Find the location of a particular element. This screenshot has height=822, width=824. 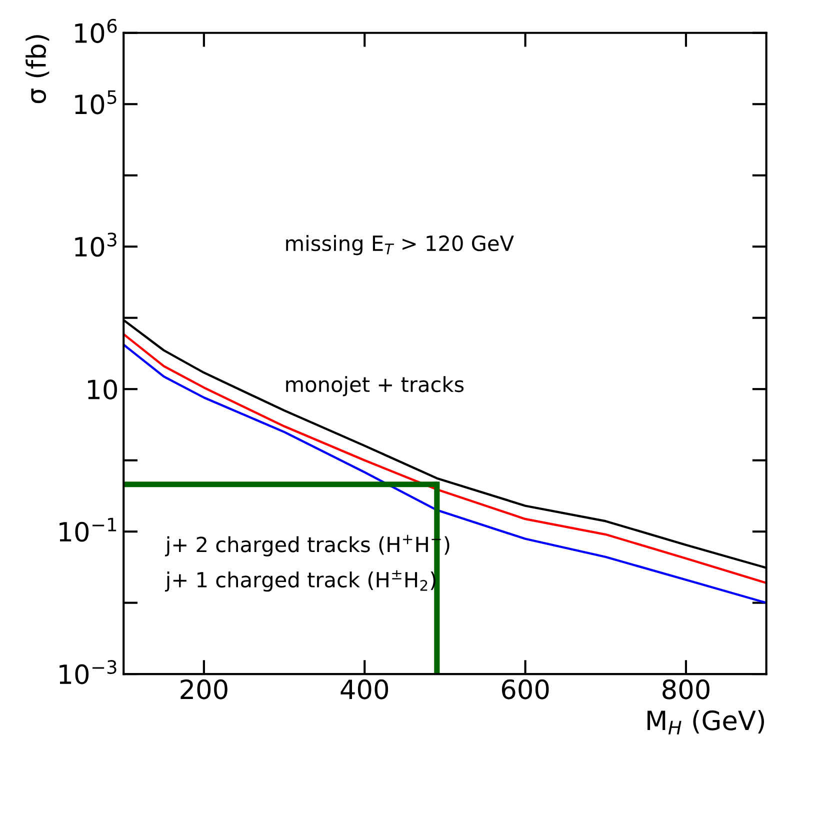

y-tick-label: 10$^{5}$ is located at coordinates (95, 102).